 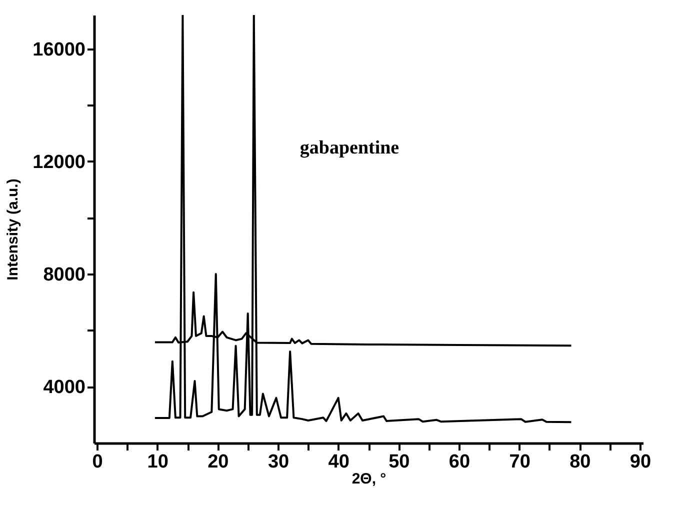 What do you see at coordinates (97, 462) in the screenshot?
I see `x-tick-label: 0` at bounding box center [97, 462].